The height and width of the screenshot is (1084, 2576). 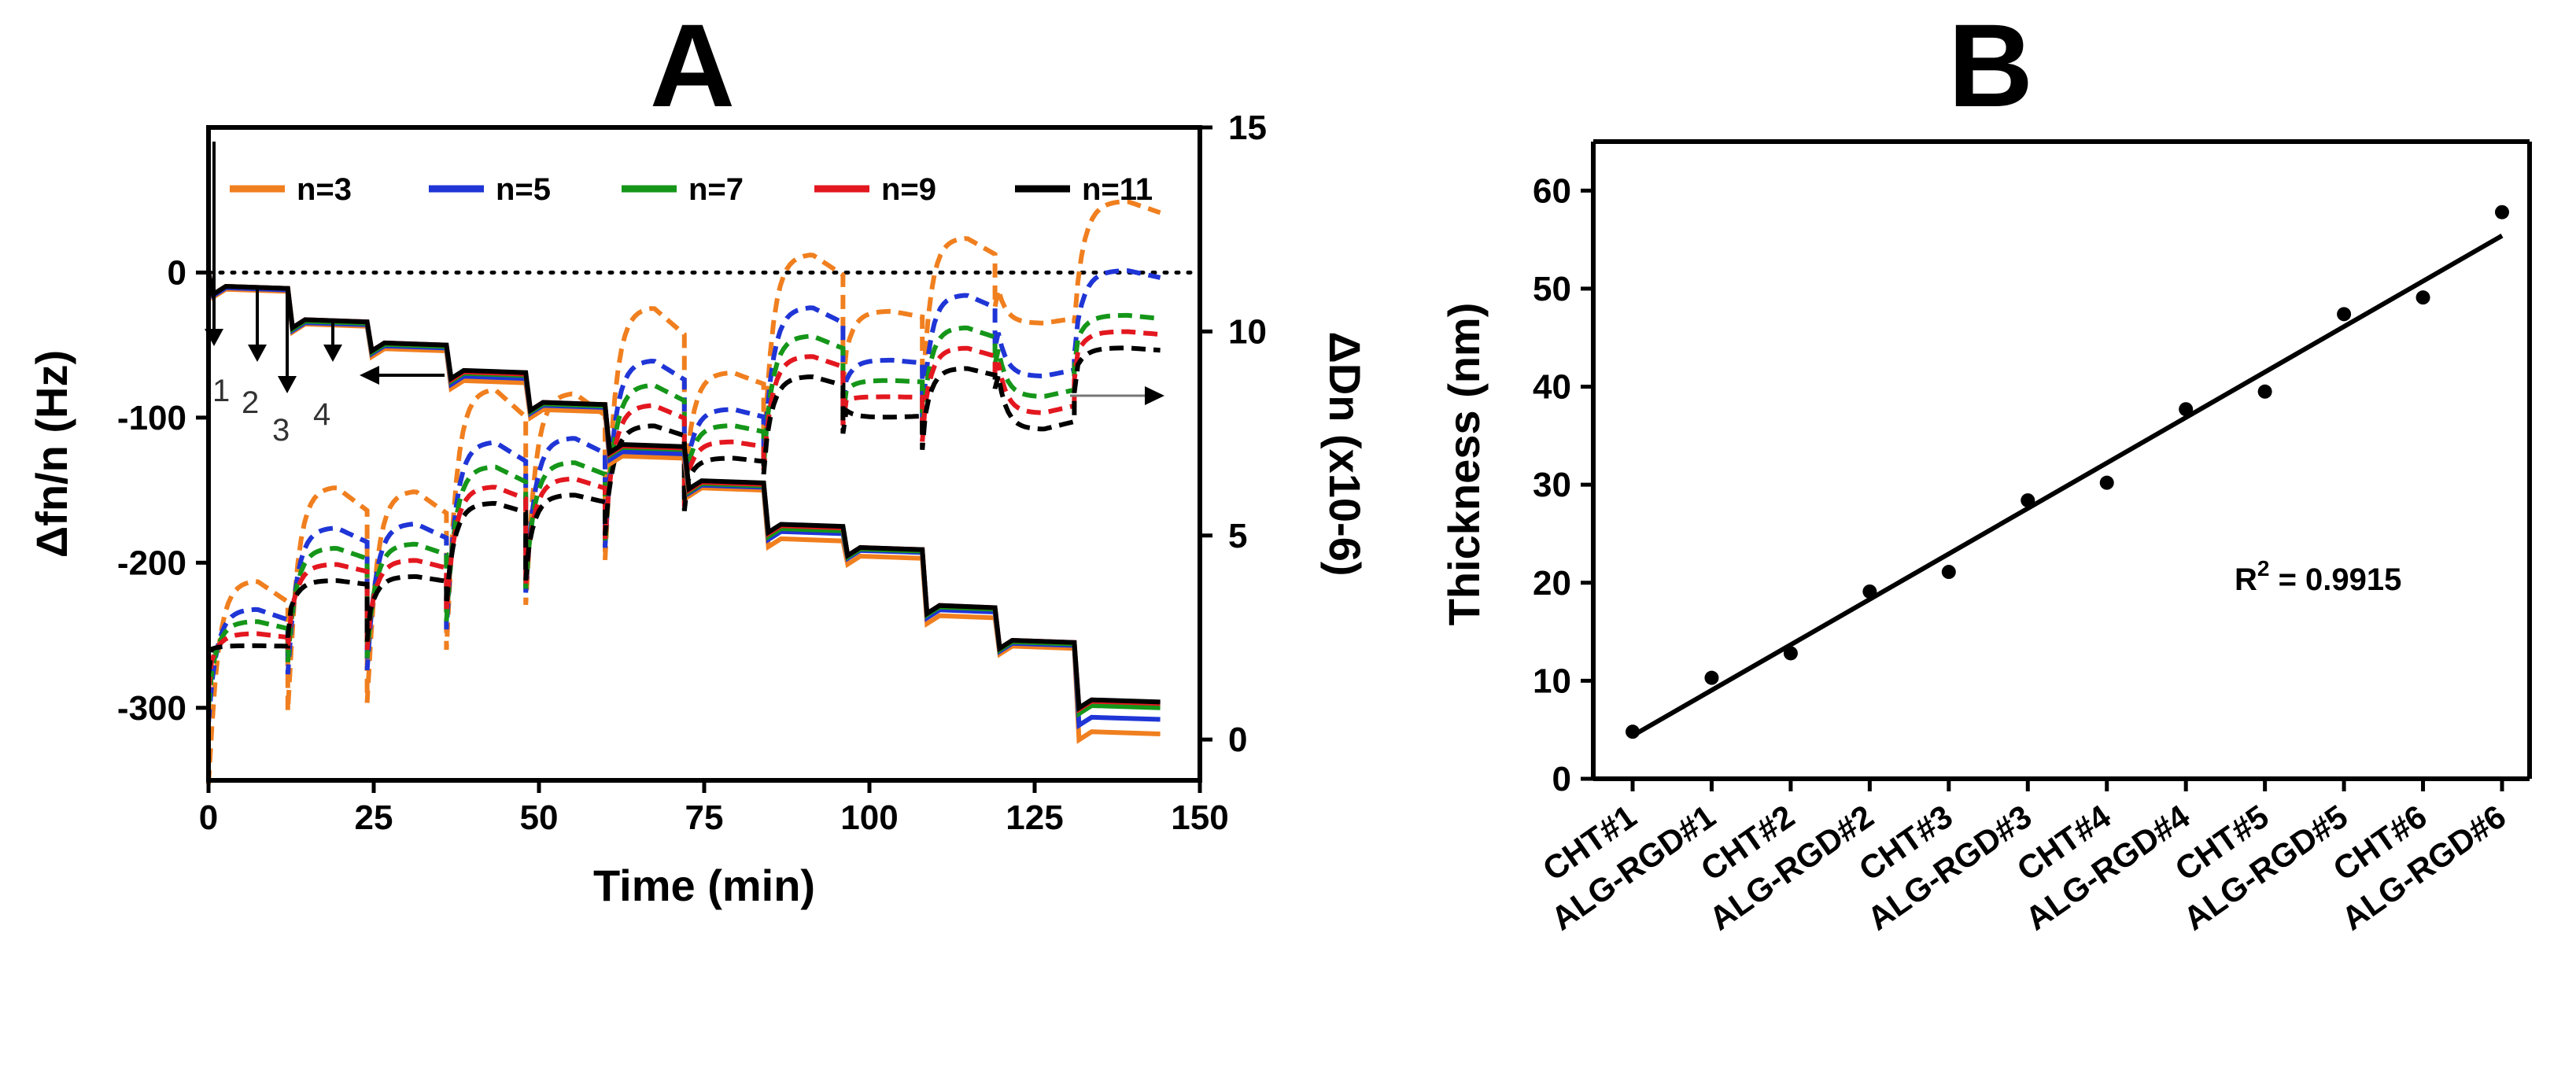 I want to click on panel-b-ylabel: Thickness (nm), so click(x=1464, y=464).